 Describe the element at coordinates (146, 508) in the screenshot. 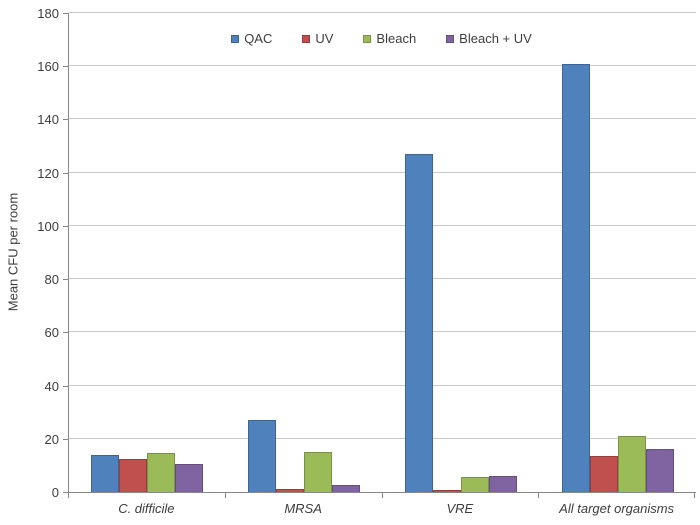

I see `category-label: C. difficile` at that location.